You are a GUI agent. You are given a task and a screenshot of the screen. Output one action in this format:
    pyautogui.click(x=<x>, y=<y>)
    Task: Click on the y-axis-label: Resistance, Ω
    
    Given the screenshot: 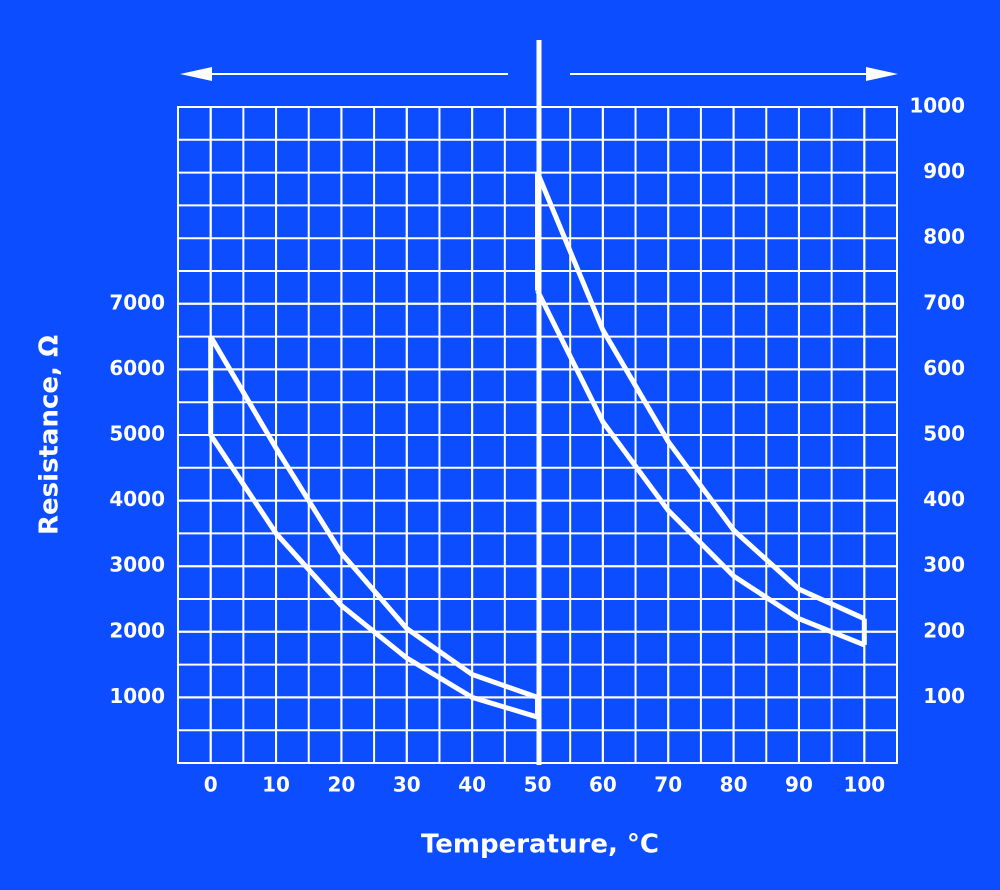 What is the action you would take?
    pyautogui.click(x=50, y=435)
    